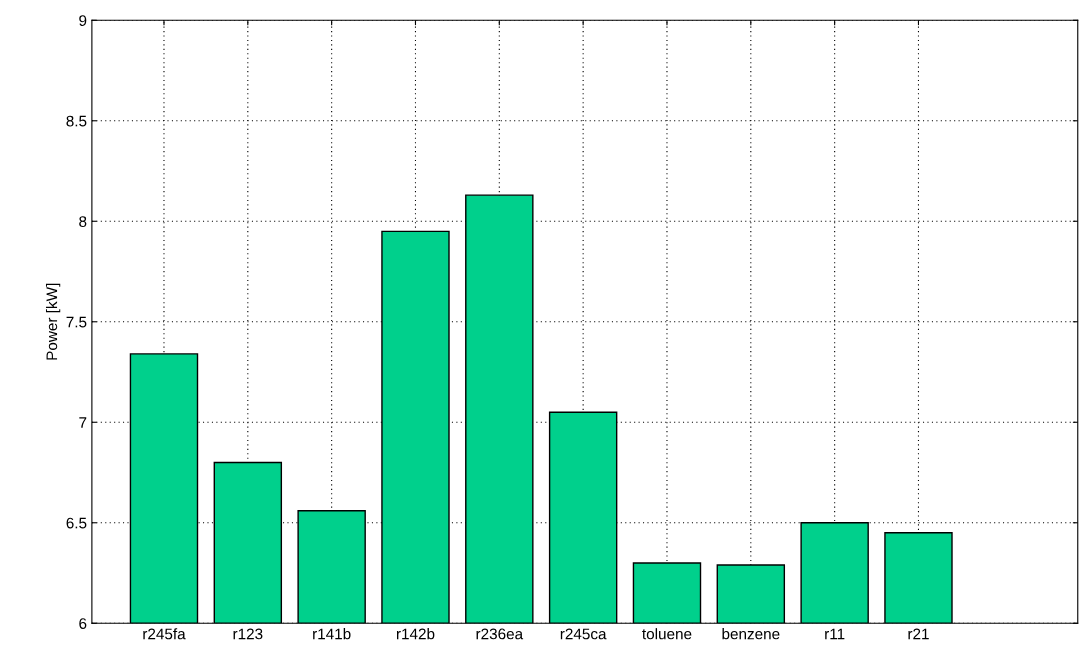 The height and width of the screenshot is (654, 1081). Describe the element at coordinates (415, 634) in the screenshot. I see `x-tick-label: r142b` at that location.